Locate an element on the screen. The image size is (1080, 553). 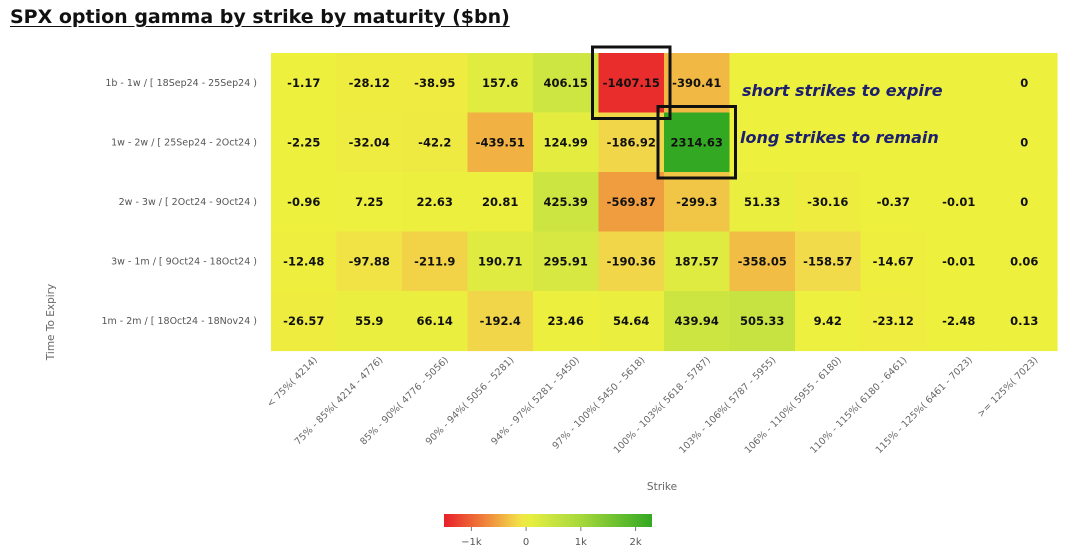
cell-value: 55.9 is located at coordinates (369, 321).